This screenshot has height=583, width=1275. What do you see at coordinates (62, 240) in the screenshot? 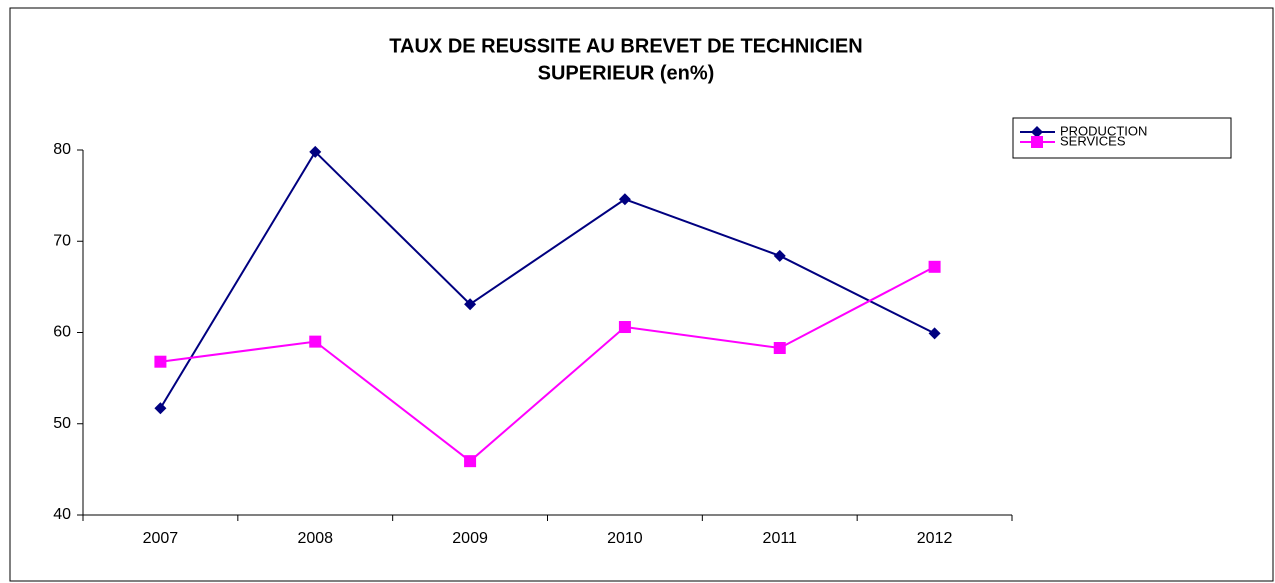
I see `y-tick-label: 70` at bounding box center [62, 240].